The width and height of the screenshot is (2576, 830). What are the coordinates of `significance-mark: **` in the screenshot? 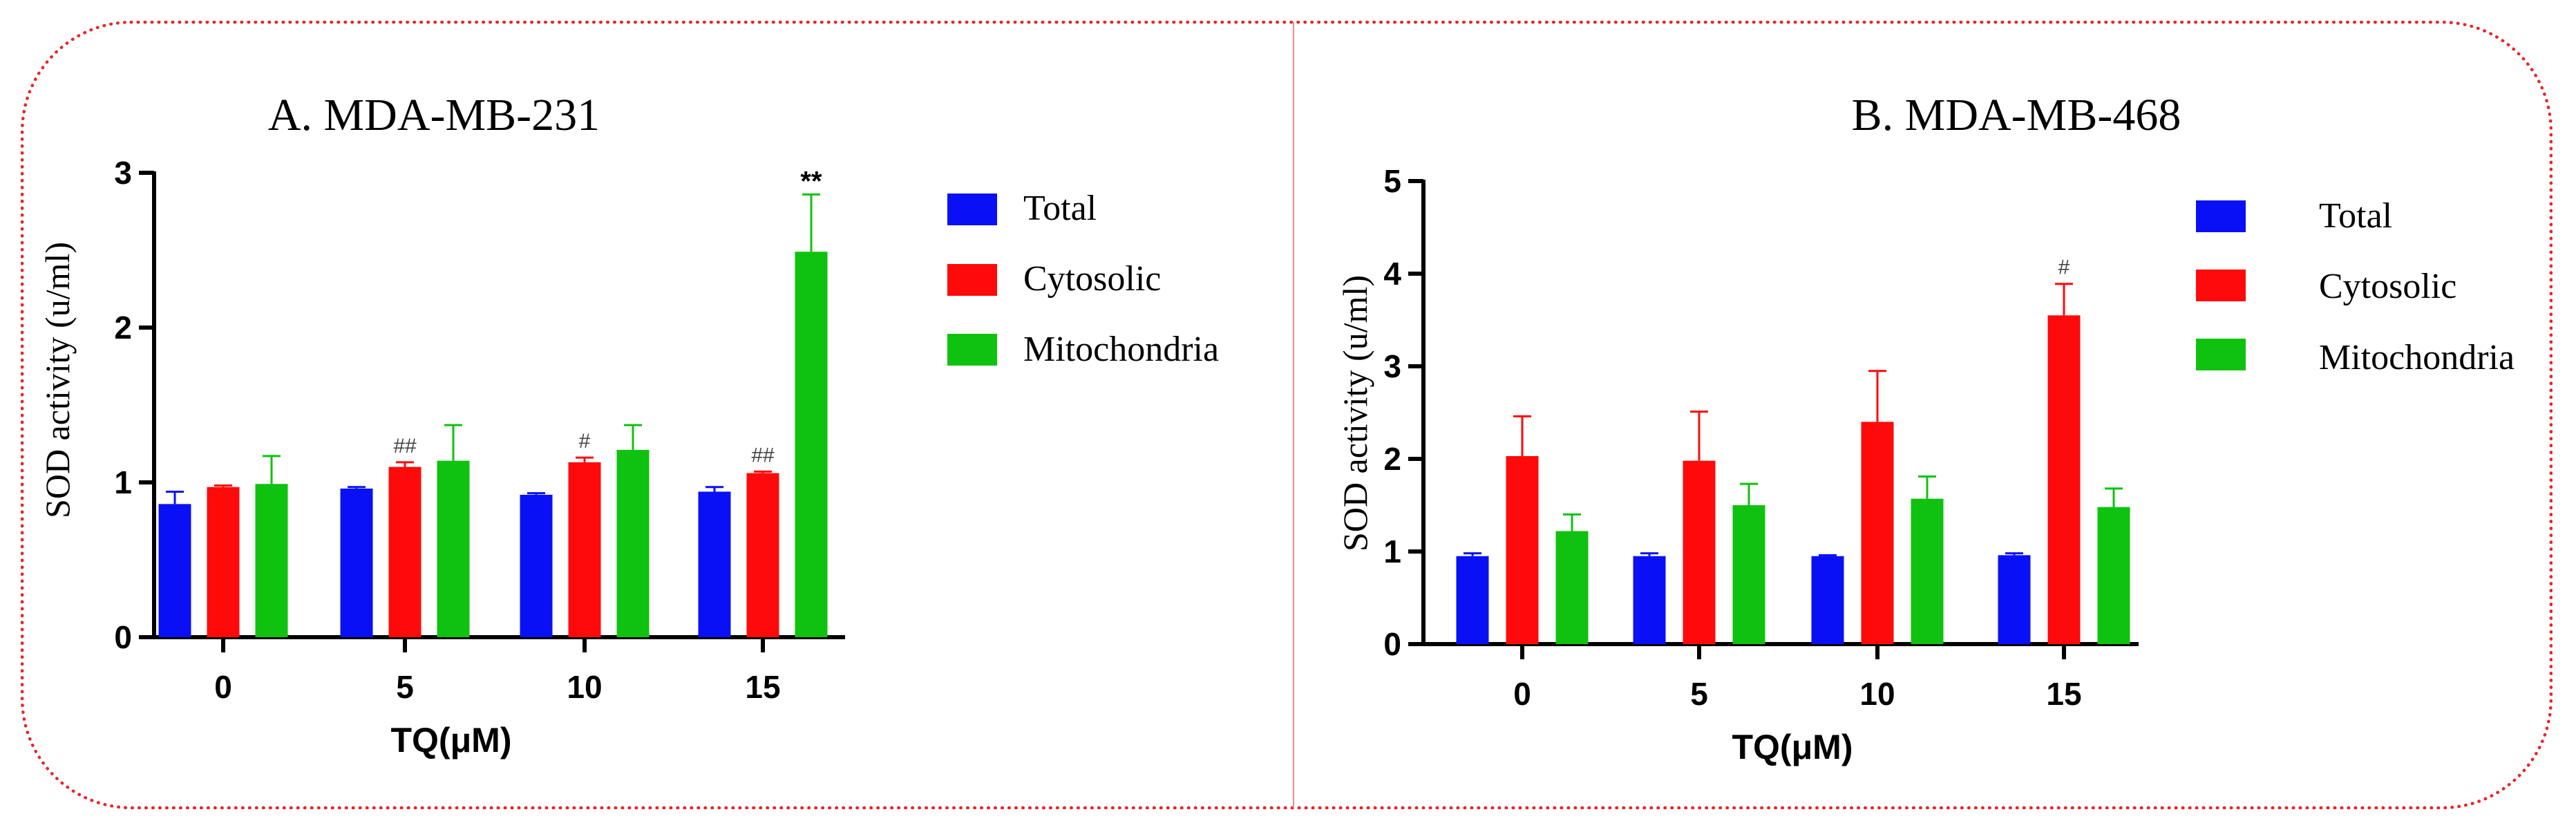 It's located at (811, 181).